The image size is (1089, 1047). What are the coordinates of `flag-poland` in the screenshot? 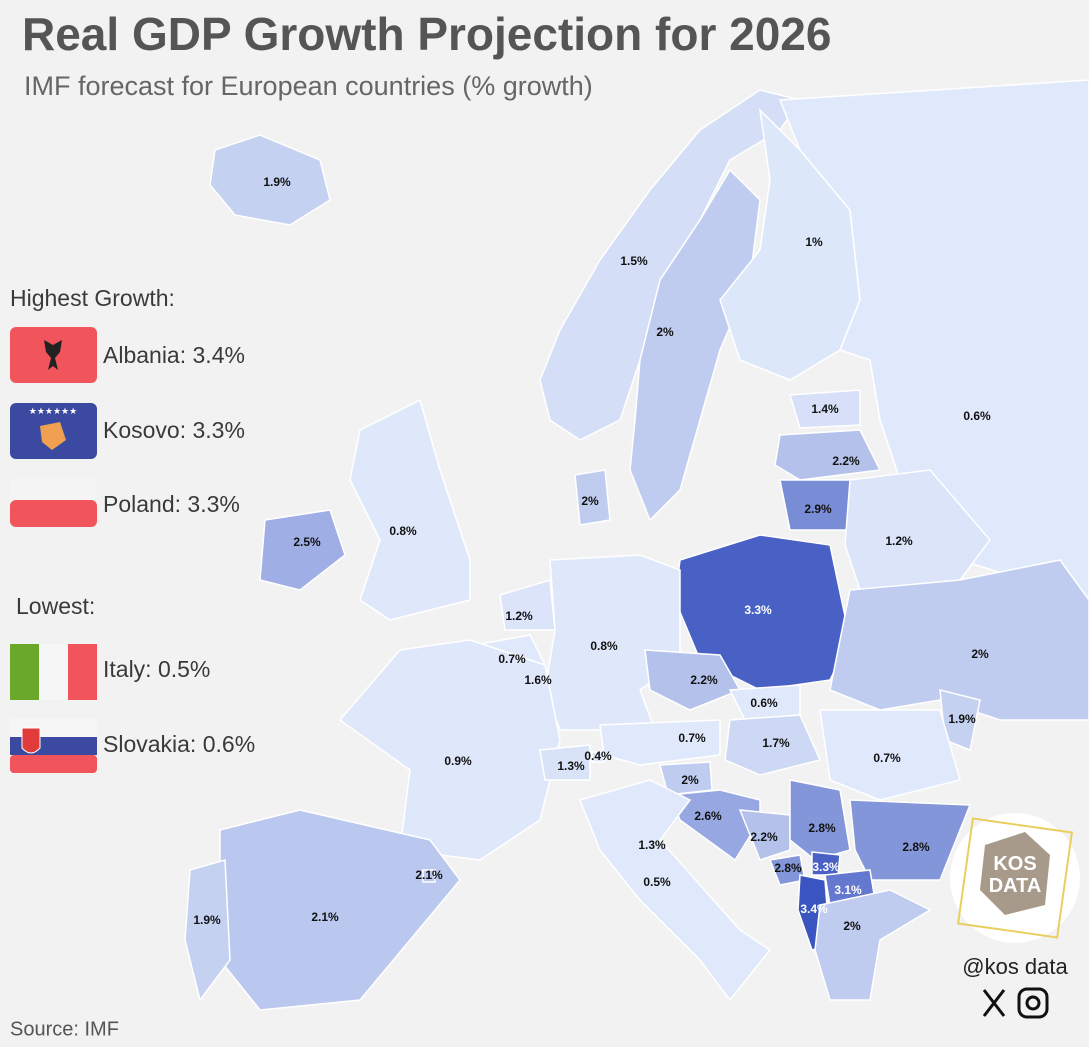 It's located at (53, 502).